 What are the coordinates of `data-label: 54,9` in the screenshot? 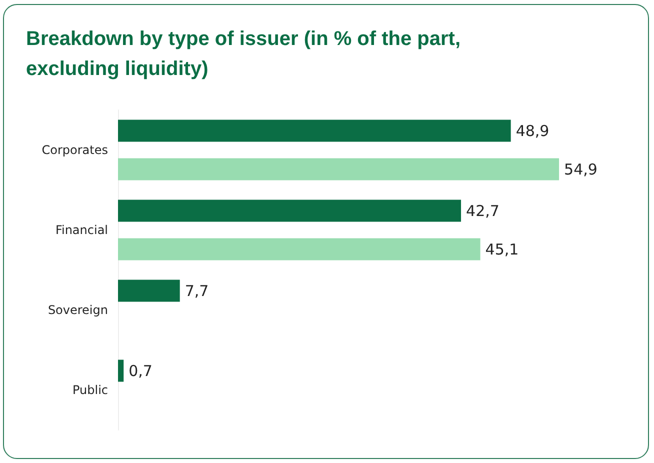 It's located at (581, 169).